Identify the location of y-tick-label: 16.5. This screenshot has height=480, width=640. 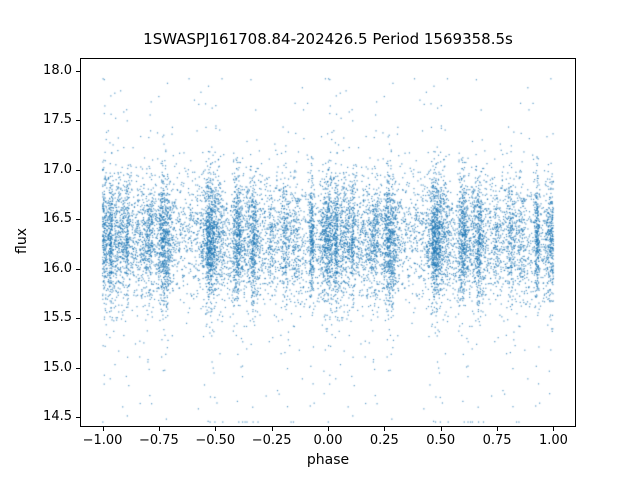
(57, 219).